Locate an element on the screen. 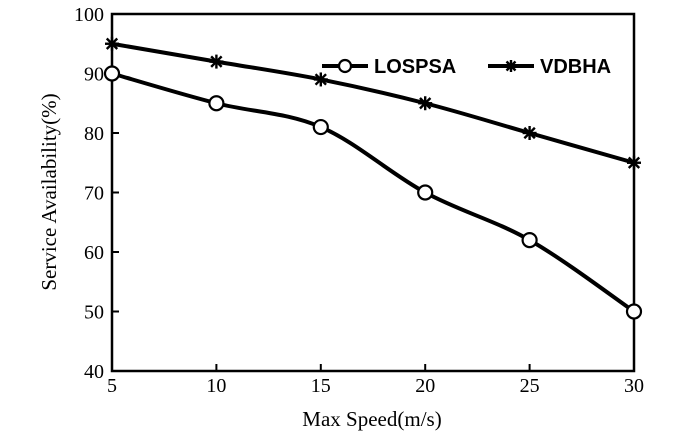 The height and width of the screenshot is (435, 680). x-tick-label: 15 is located at coordinates (321, 386).